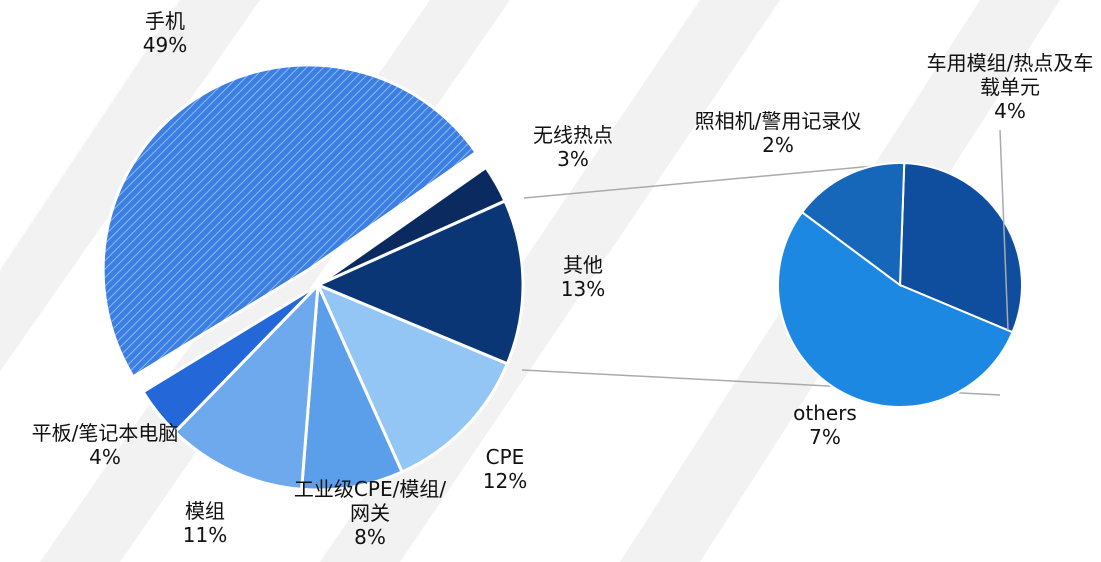  I want to click on slice-name-line: 模组, so click(205, 511).